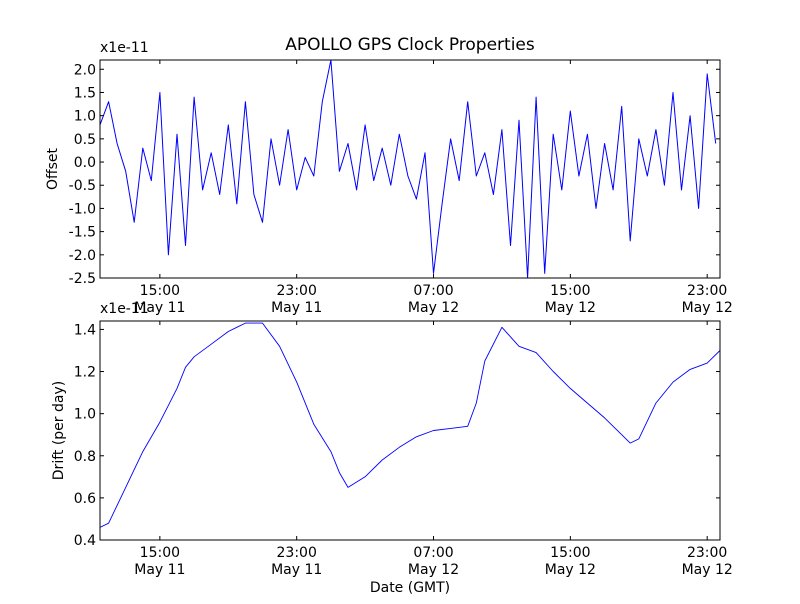 The image size is (800, 604). I want to click on offset-ytick-label: 0.5, so click(85, 140).